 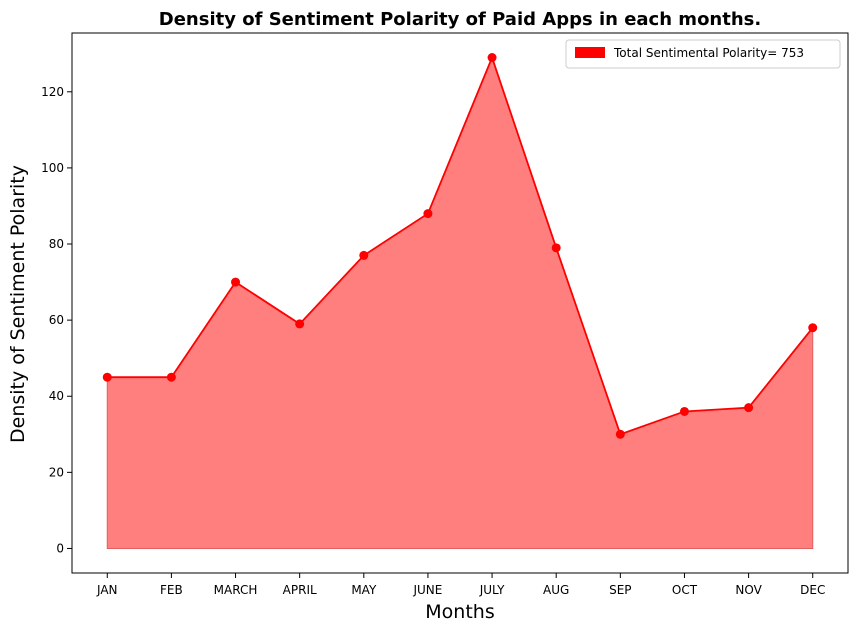 I want to click on y-axis: 0 20 40 60 80 100 120, so click(x=56, y=320).